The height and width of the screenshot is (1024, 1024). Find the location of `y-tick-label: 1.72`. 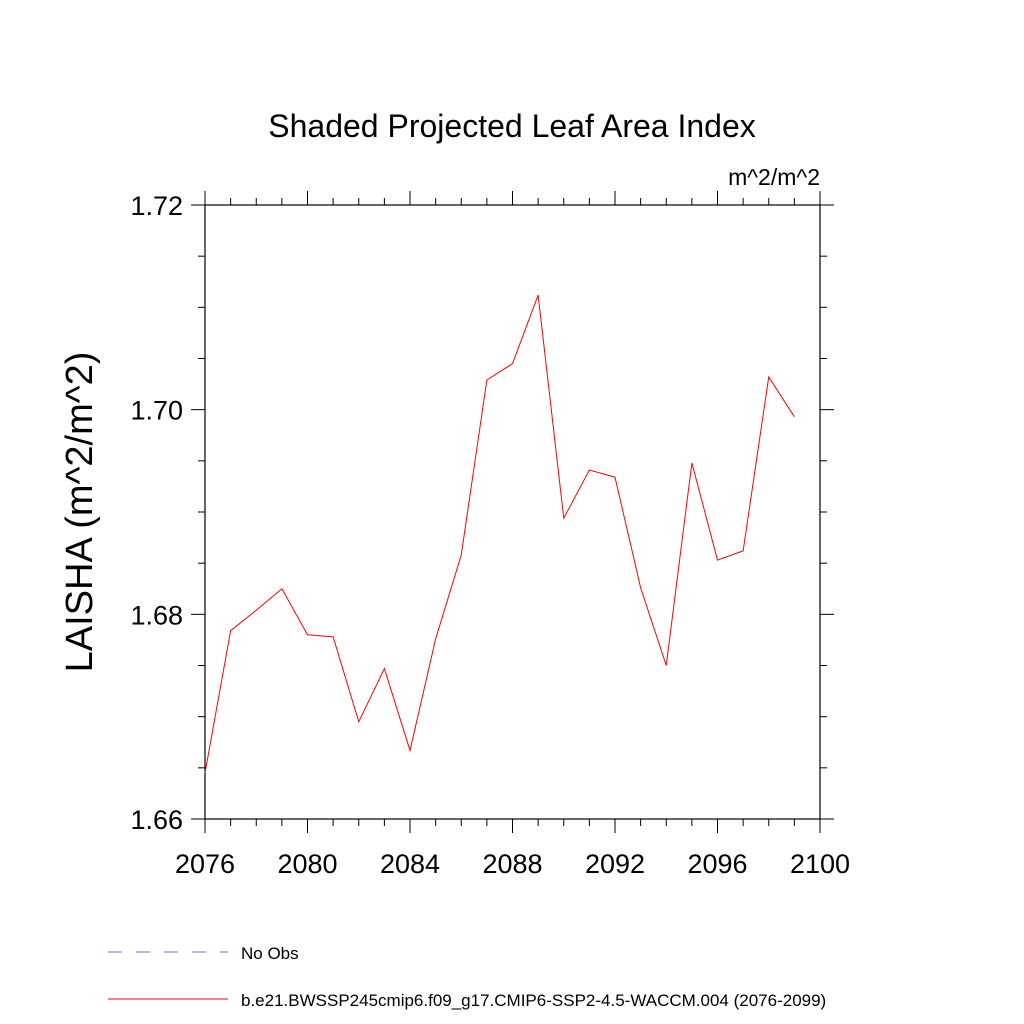

y-tick-label: 1.72 is located at coordinates (156, 206).